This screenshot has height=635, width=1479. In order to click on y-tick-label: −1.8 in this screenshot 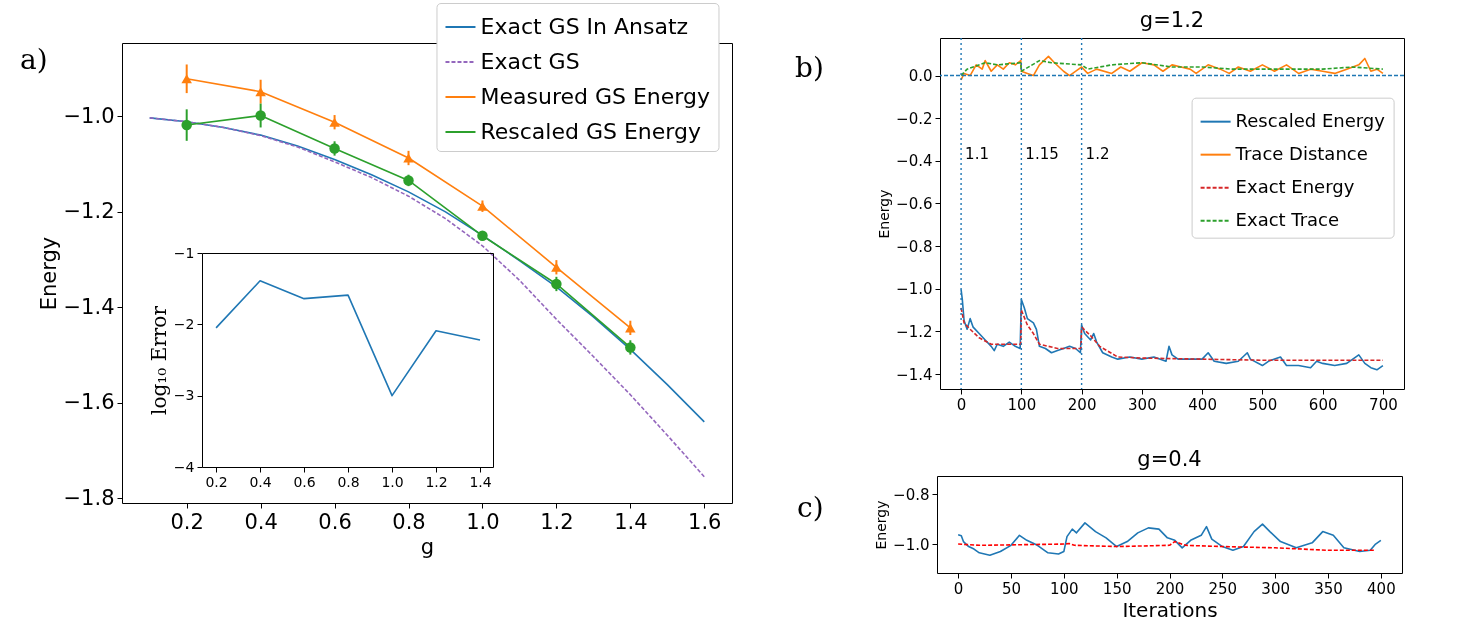, I will do `click(89, 497)`.